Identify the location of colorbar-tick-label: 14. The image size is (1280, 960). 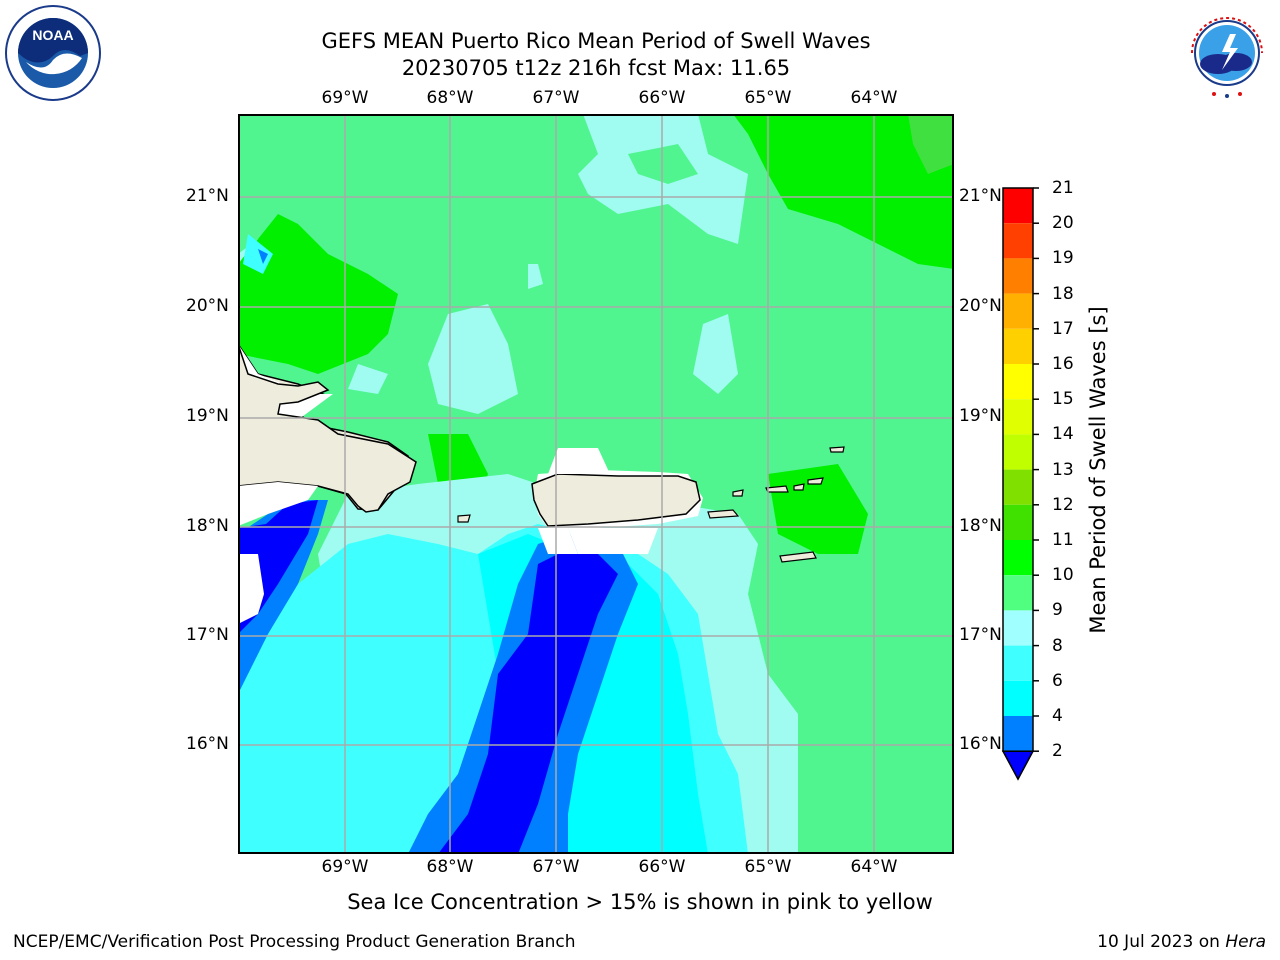
(1063, 434).